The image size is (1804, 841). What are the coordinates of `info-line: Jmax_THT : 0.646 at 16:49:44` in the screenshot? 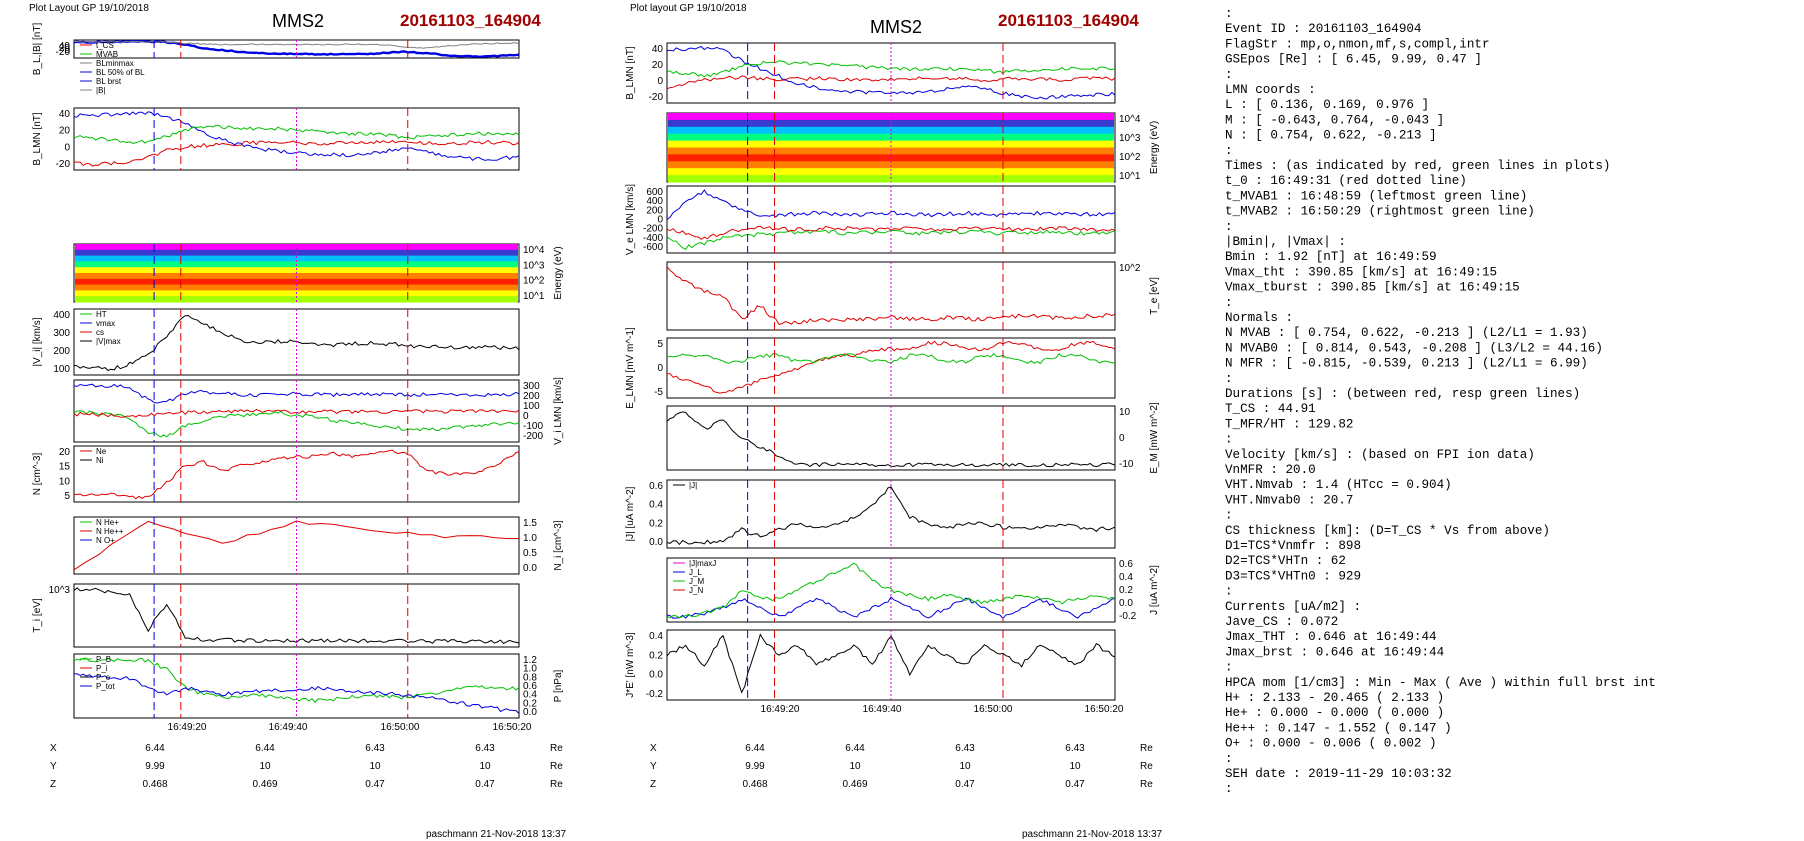 It's located at (1331, 637).